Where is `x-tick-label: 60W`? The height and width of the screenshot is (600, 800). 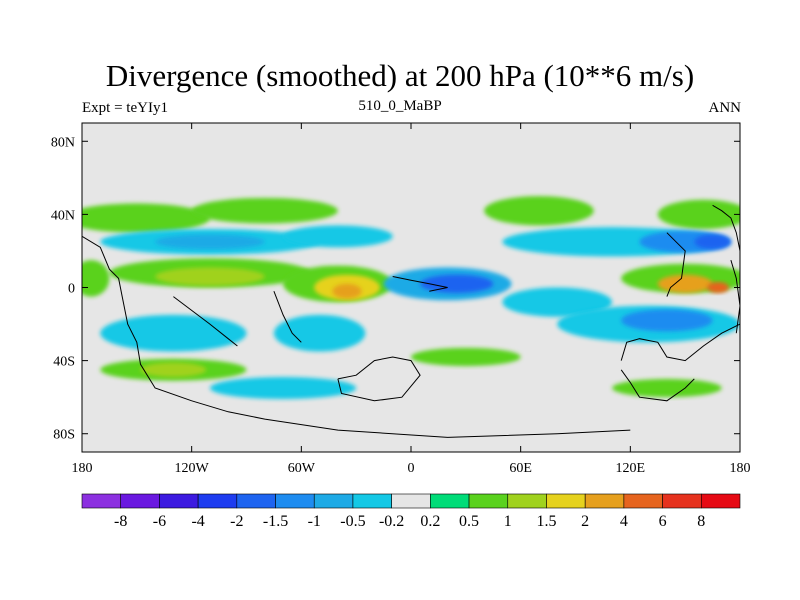 x-tick-label: 60W is located at coordinates (302, 468).